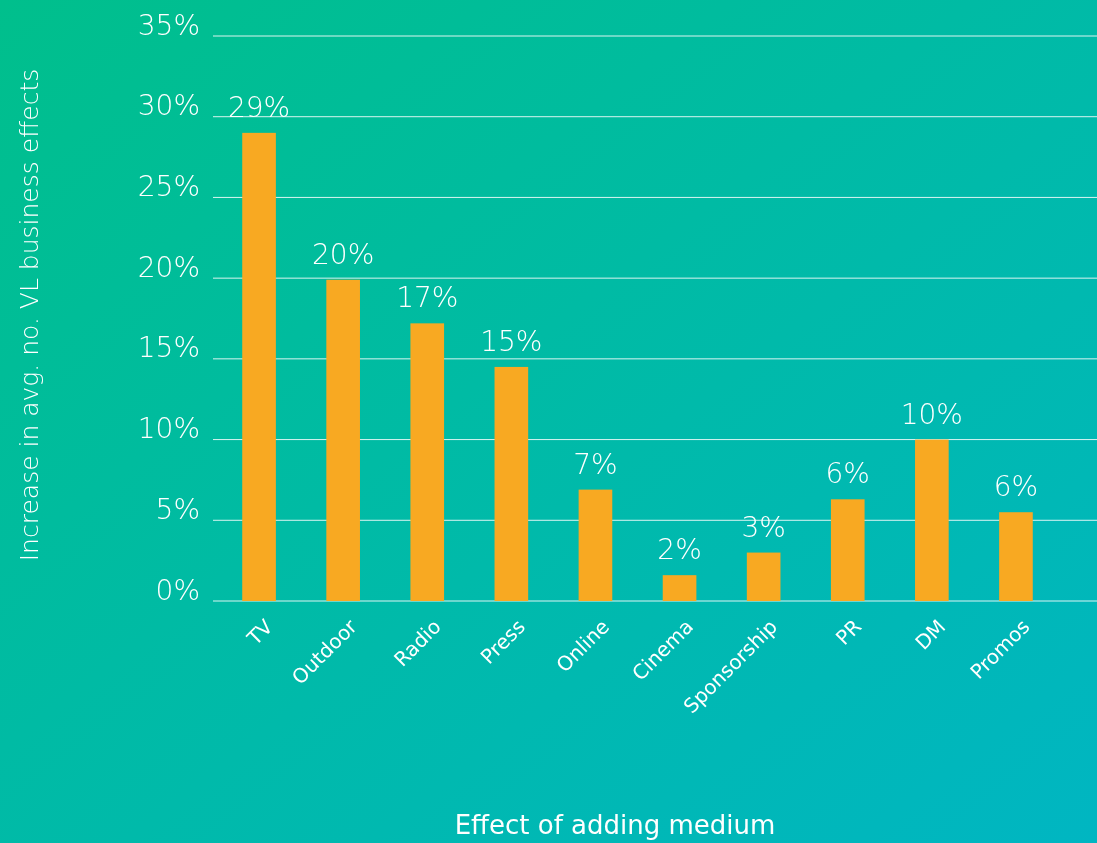  What do you see at coordinates (427, 298) in the screenshot?
I see `data-label: 17%` at bounding box center [427, 298].